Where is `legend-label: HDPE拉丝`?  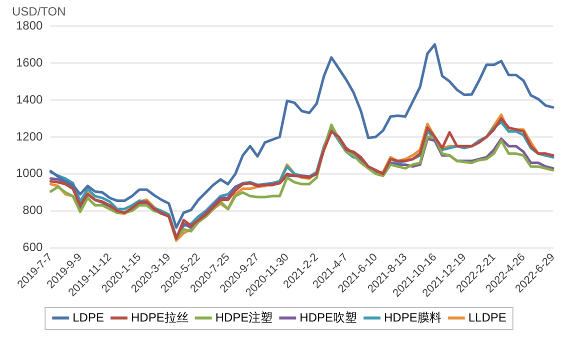
legend-label: HDPE拉丝 is located at coordinates (159, 317).